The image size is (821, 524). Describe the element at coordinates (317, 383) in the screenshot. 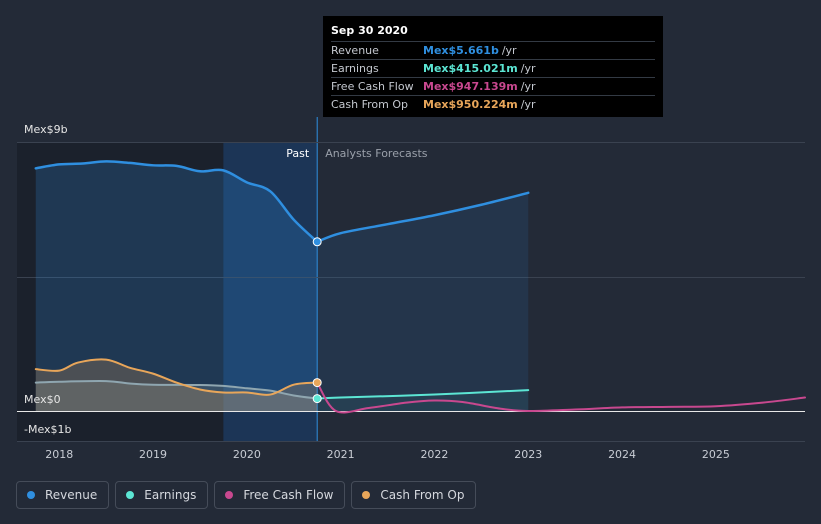

I see `cash-from-op-marker` at that location.